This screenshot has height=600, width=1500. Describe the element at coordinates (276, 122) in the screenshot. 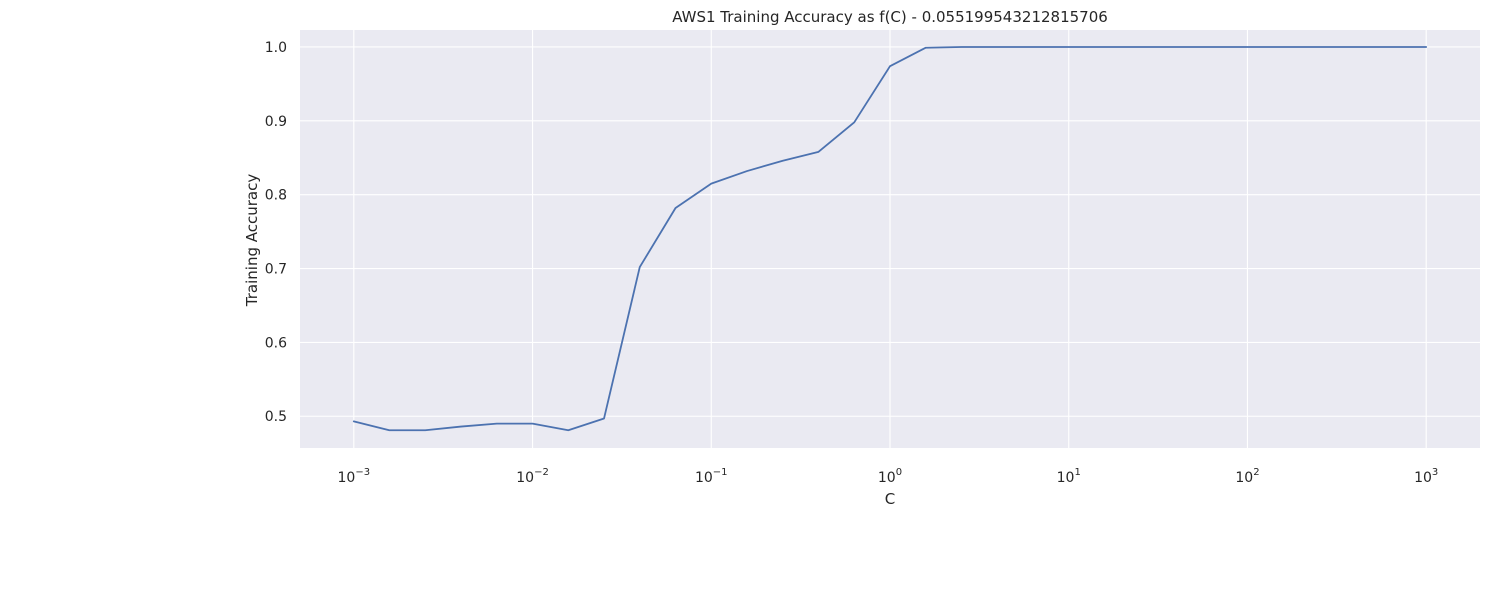

I see `y-tick-label: 0.9` at that location.